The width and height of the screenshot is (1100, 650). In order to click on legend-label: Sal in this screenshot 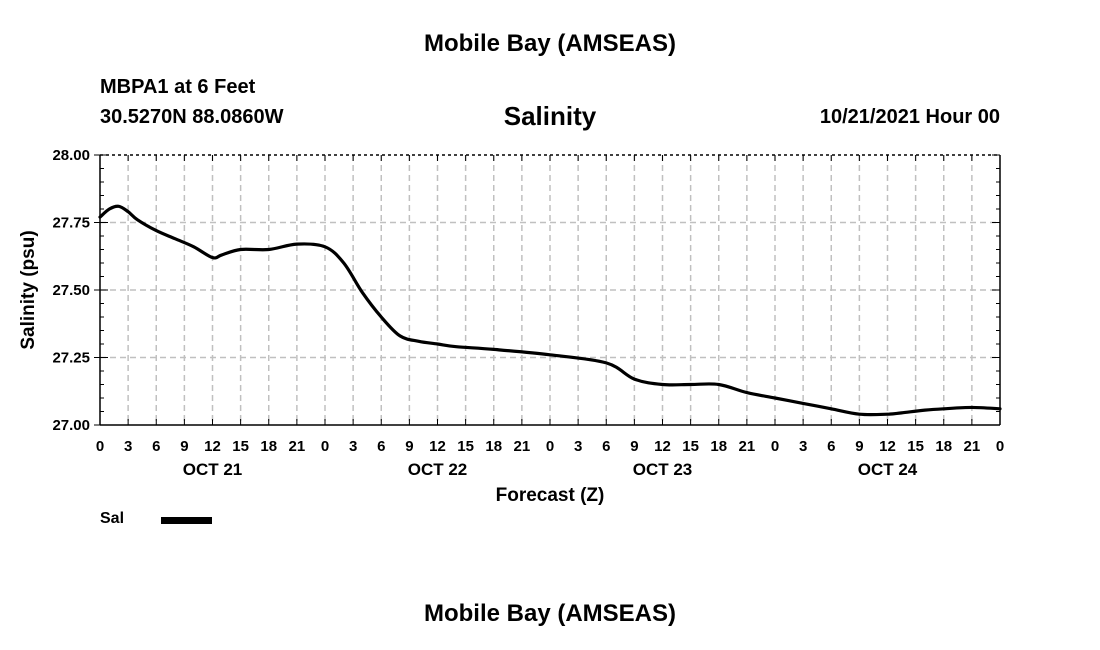, I will do `click(112, 518)`.